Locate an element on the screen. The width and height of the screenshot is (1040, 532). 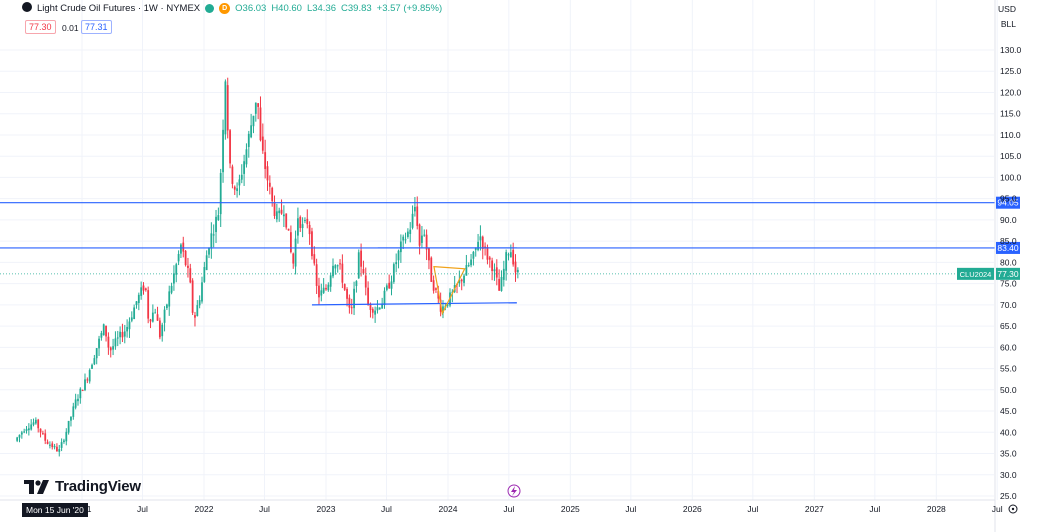
market-status-icon is located at coordinates (210, 8).